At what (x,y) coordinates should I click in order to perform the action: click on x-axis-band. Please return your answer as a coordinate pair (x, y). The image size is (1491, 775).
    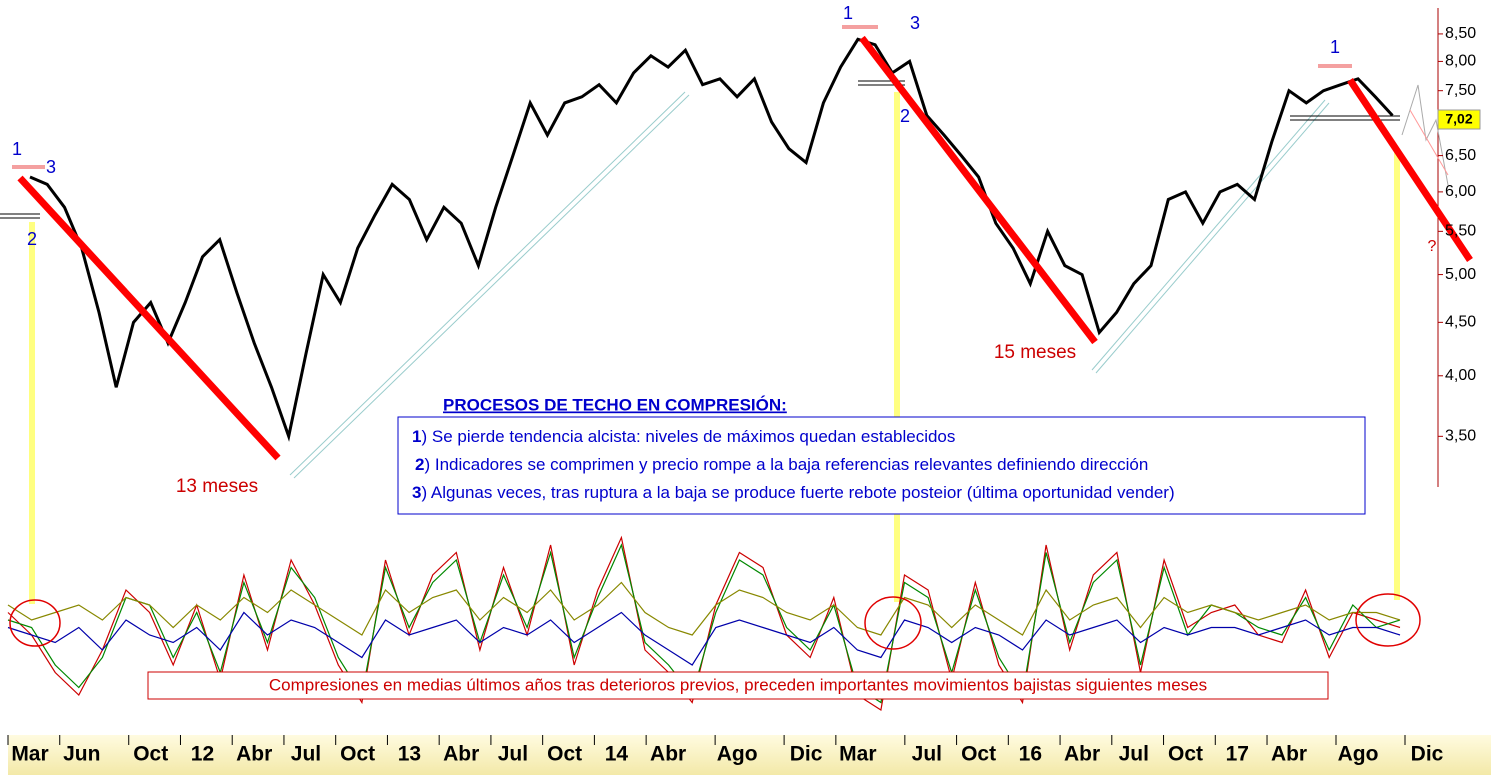
    Looking at the image, I should click on (749, 755).